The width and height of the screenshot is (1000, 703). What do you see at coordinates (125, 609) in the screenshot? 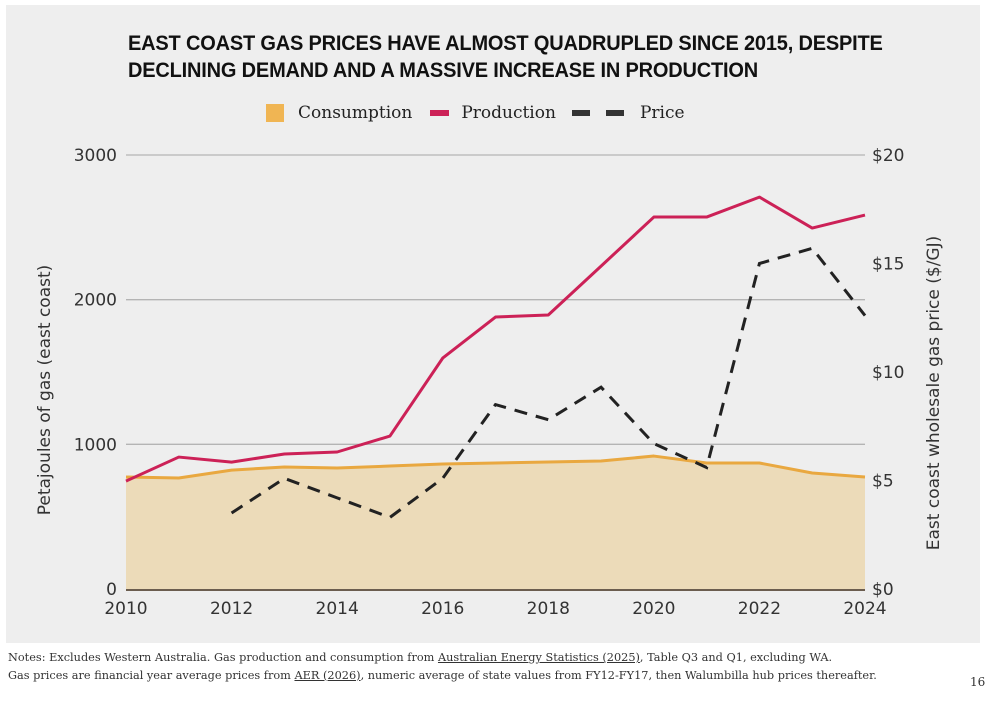
I see `x-tick-label: 2010` at bounding box center [125, 609].